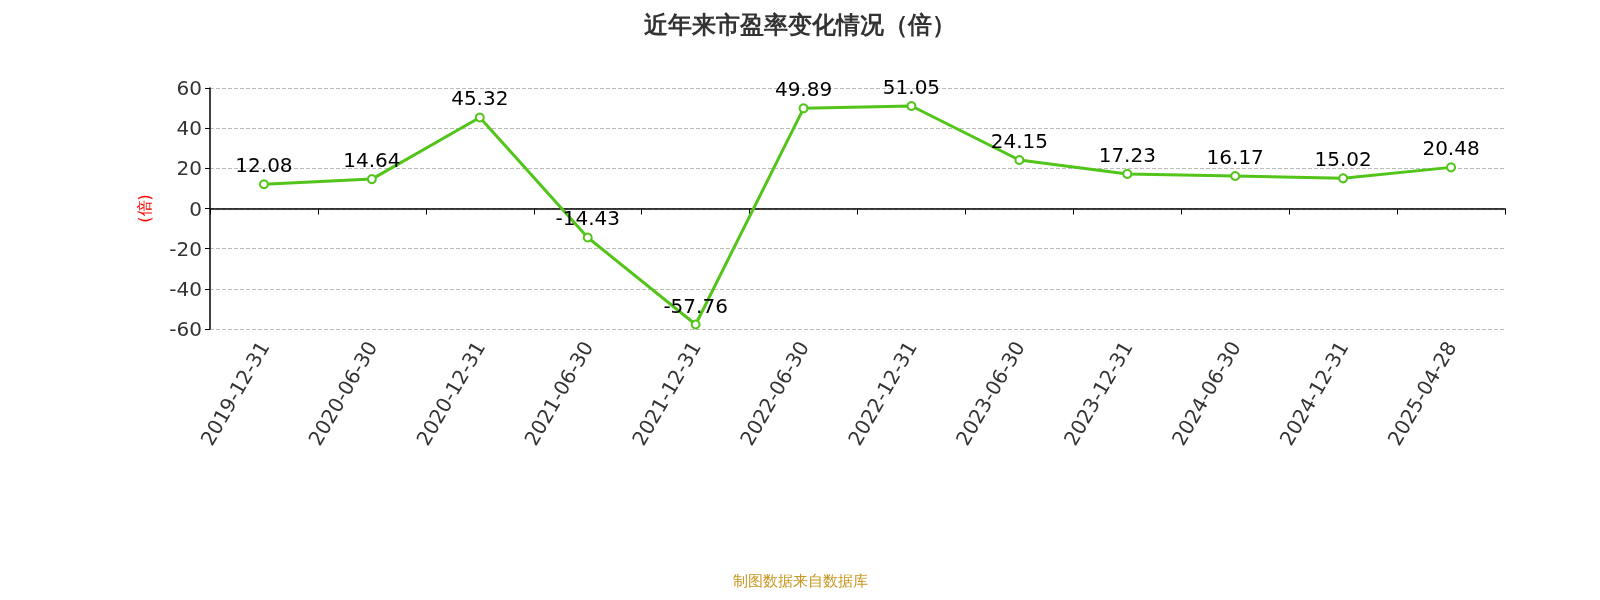 The image size is (1600, 600). What do you see at coordinates (185, 329) in the screenshot?
I see `y-tick-label: -60` at bounding box center [185, 329].